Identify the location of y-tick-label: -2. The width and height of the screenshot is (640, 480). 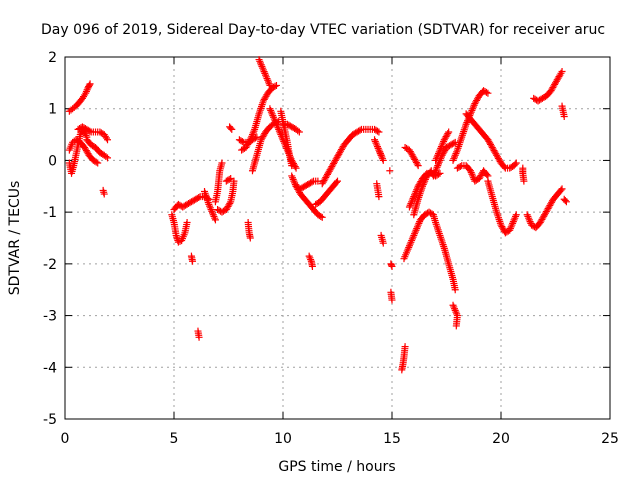
(50, 265).